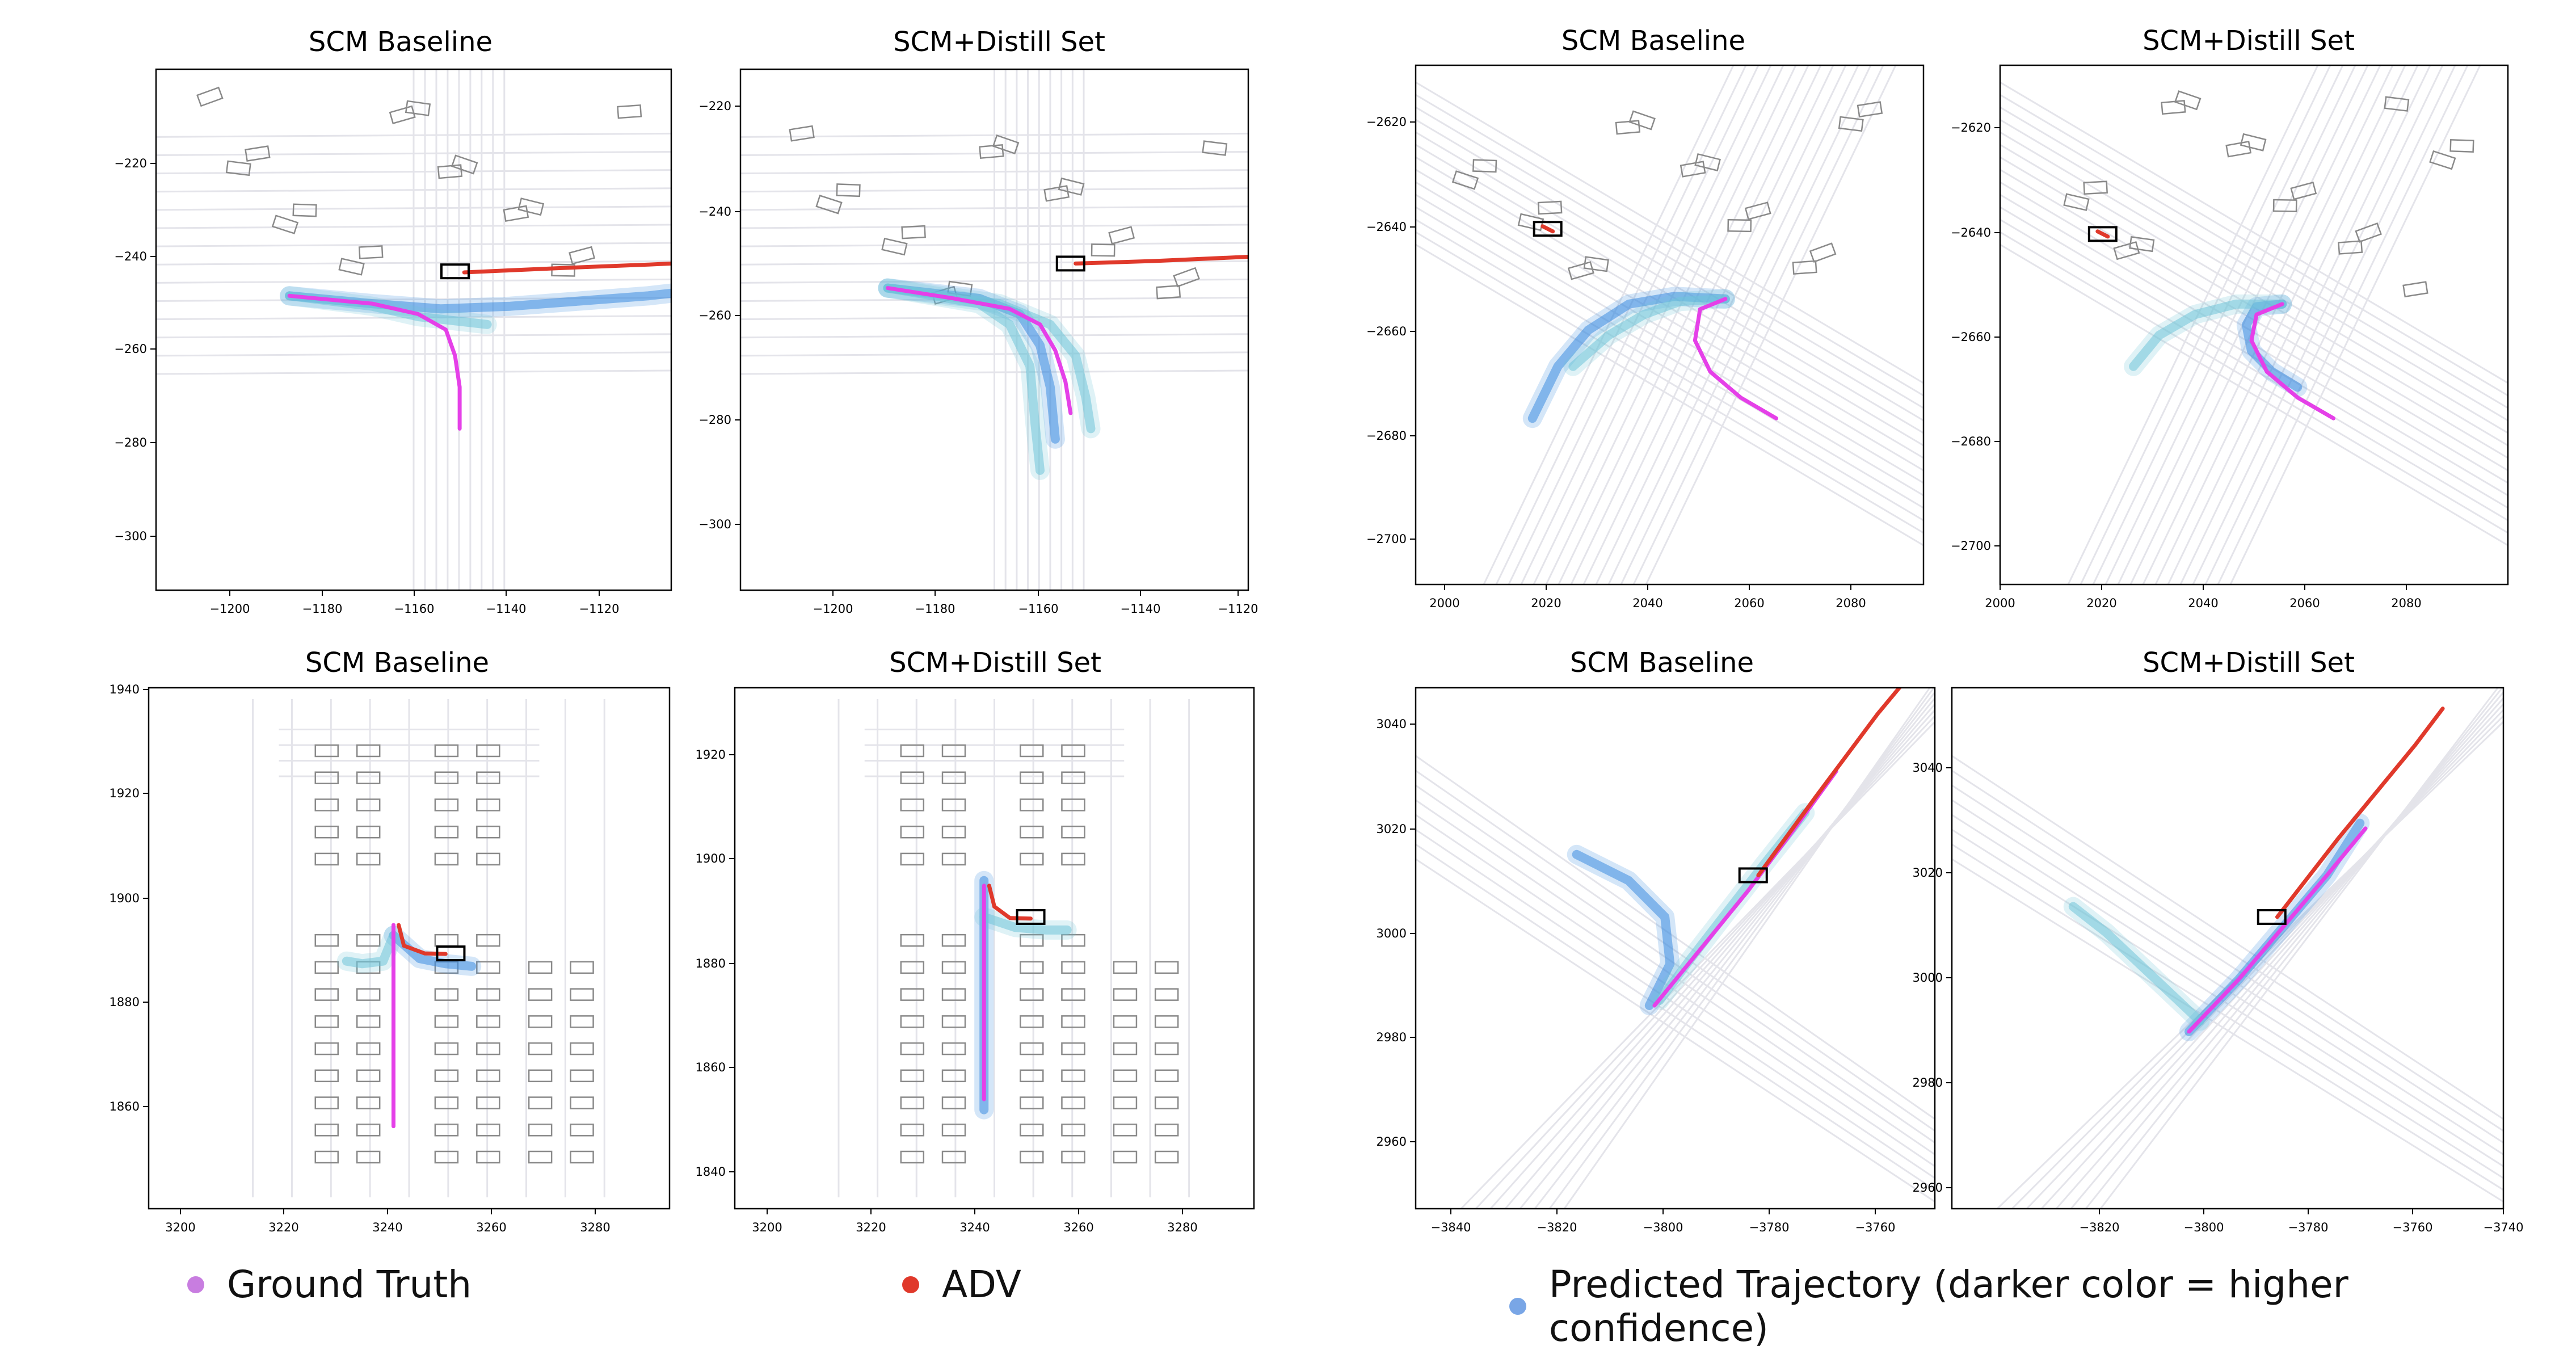 Image resolution: width=2576 pixels, height=1350 pixels. I want to click on predicted-trajectory, so click(2136, 964).